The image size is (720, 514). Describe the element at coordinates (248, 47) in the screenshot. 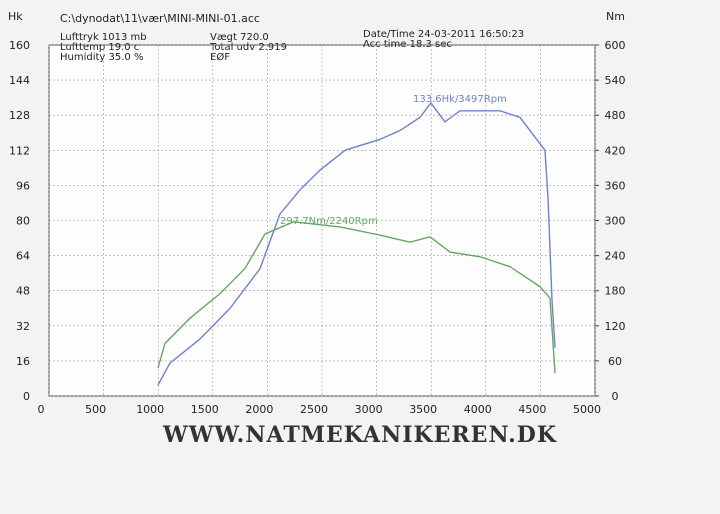

I see `info-text: Total udv 2.919` at that location.